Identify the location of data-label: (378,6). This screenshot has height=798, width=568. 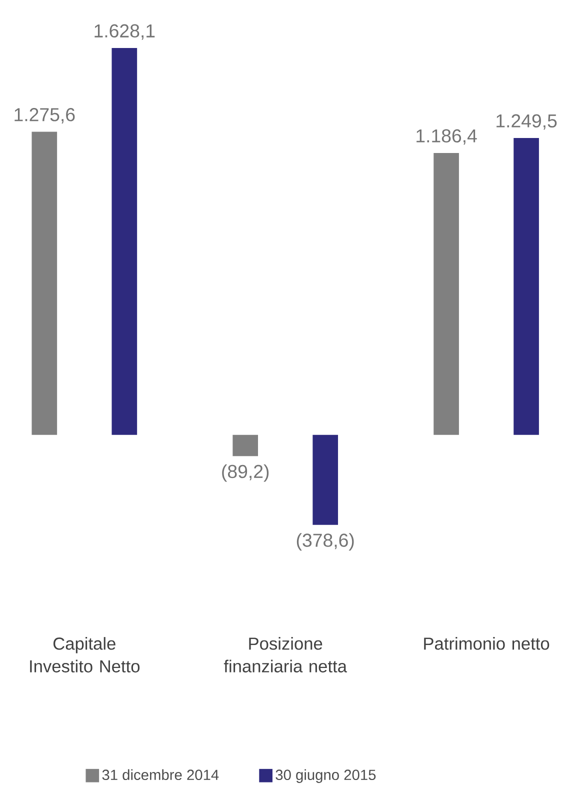
(325, 542).